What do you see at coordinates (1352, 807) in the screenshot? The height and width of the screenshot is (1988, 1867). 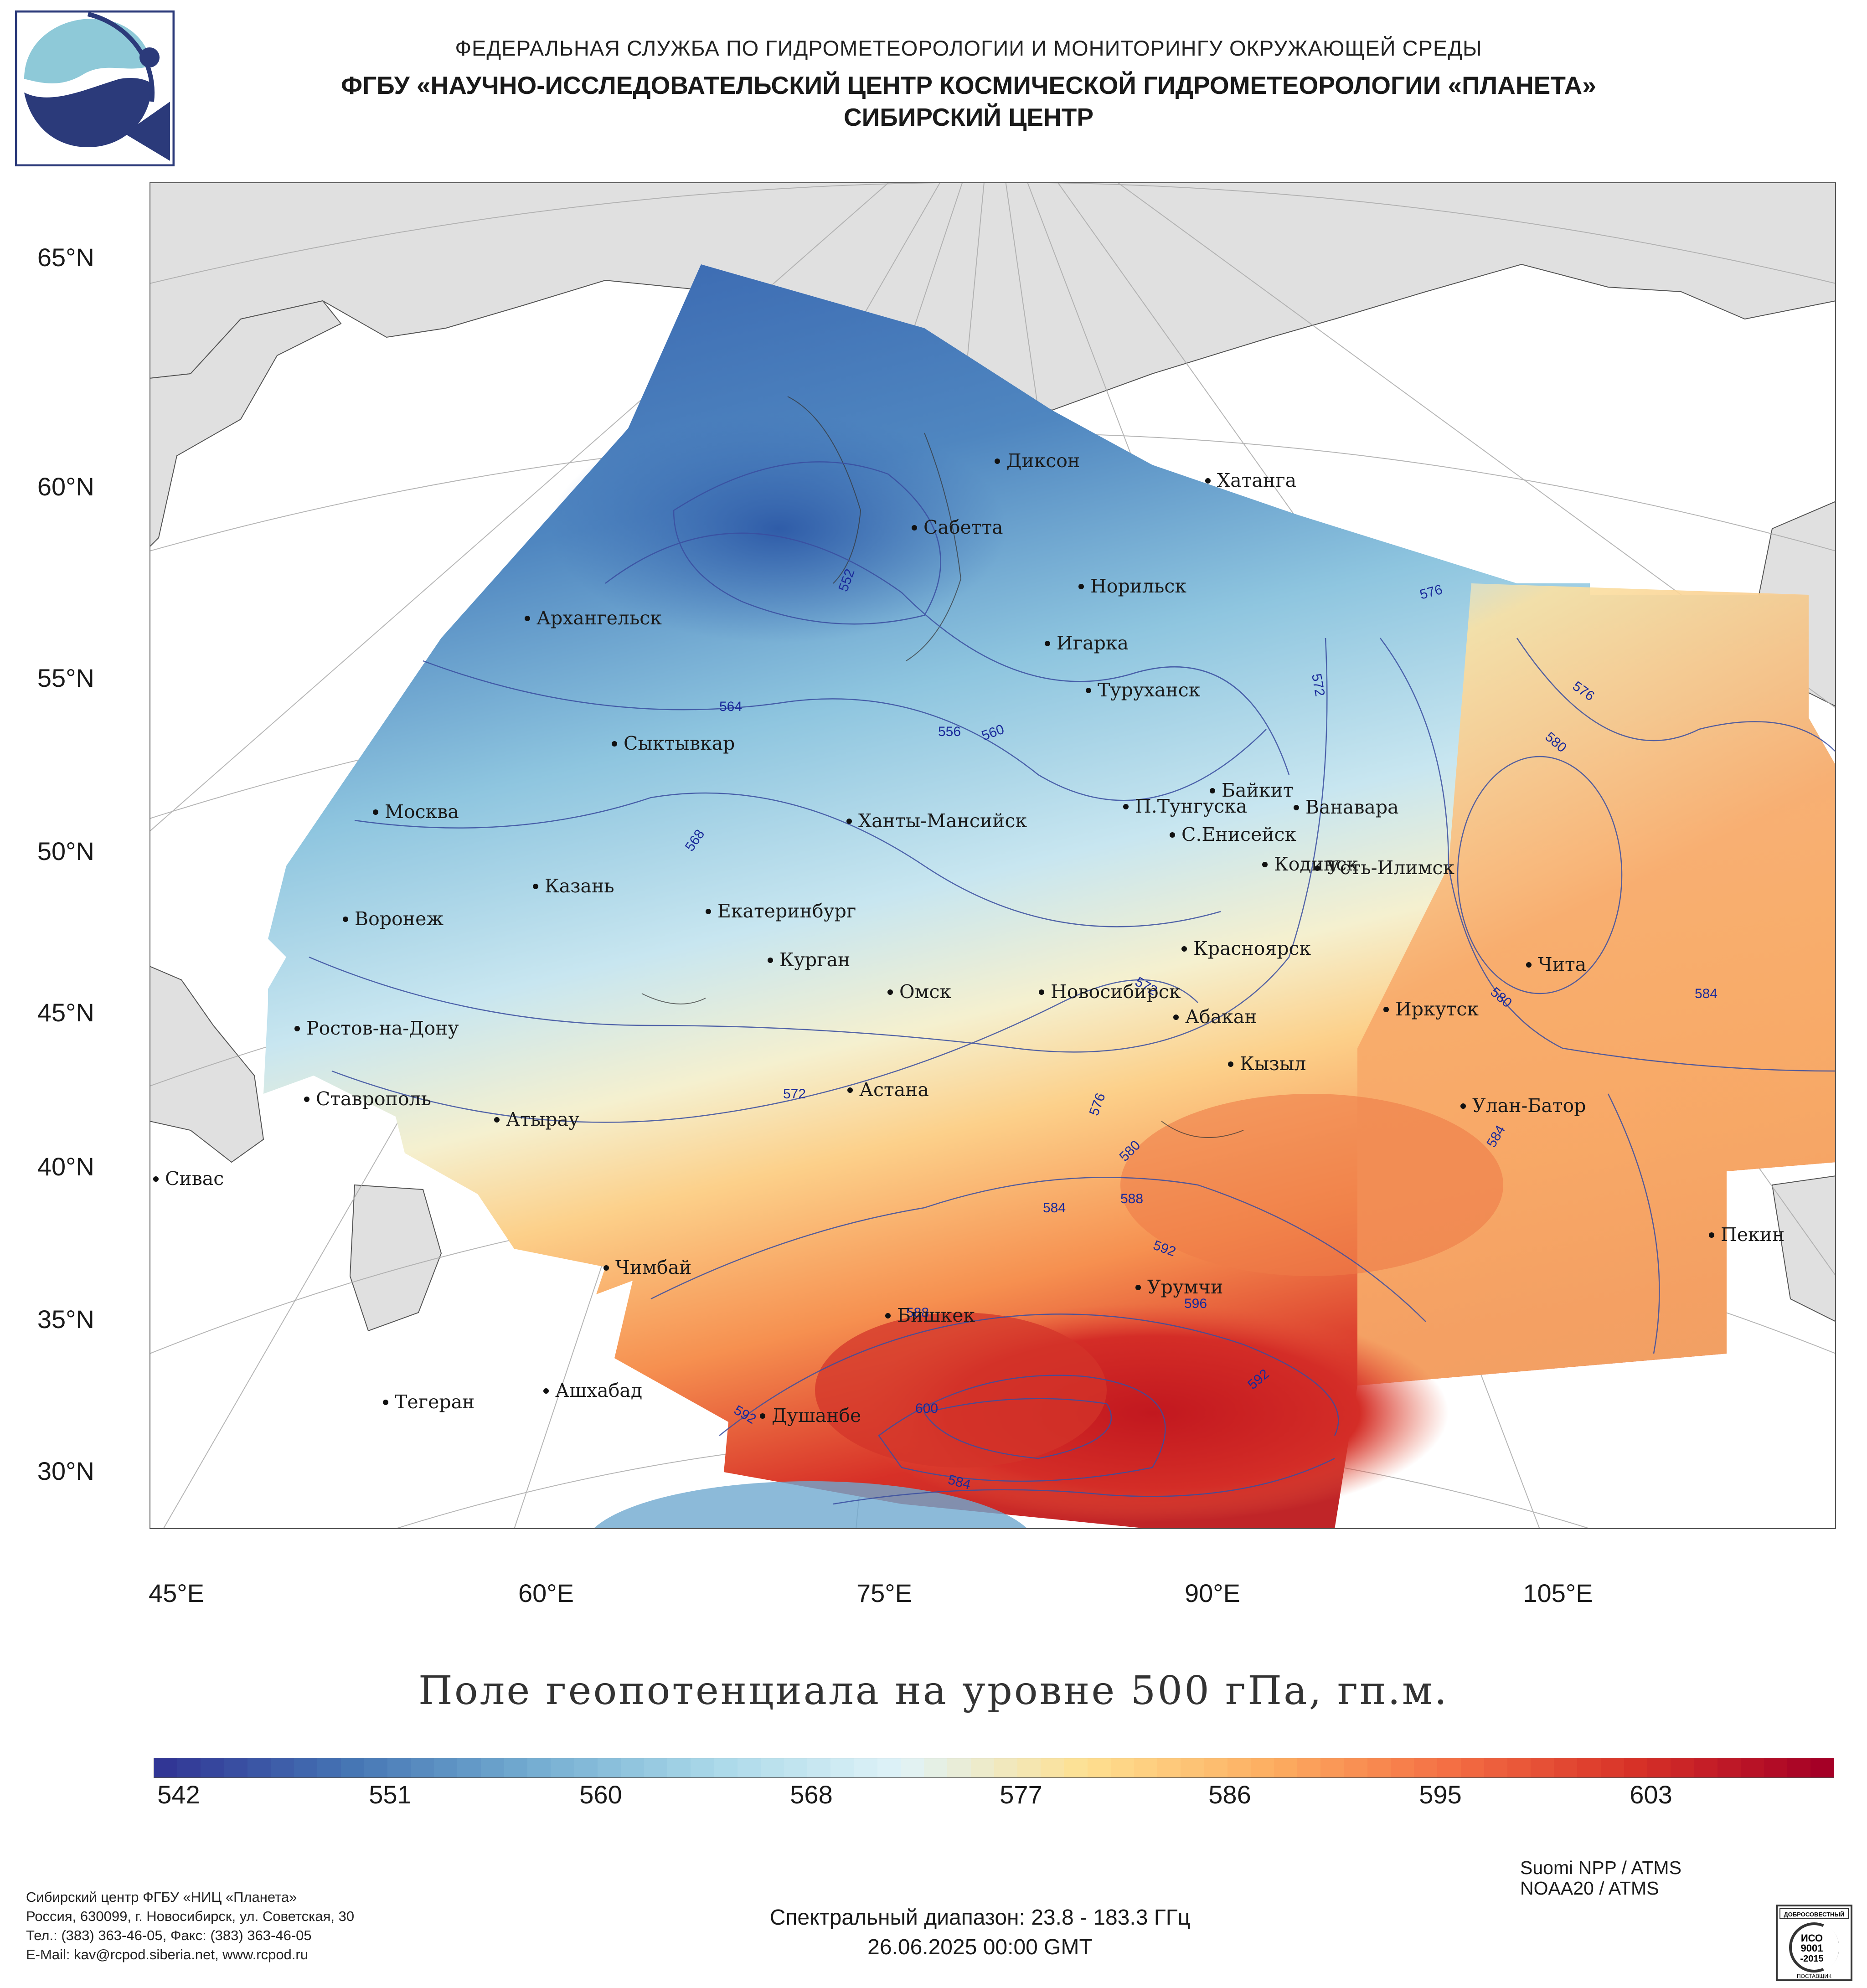 I see `city-label: Ванавара` at bounding box center [1352, 807].